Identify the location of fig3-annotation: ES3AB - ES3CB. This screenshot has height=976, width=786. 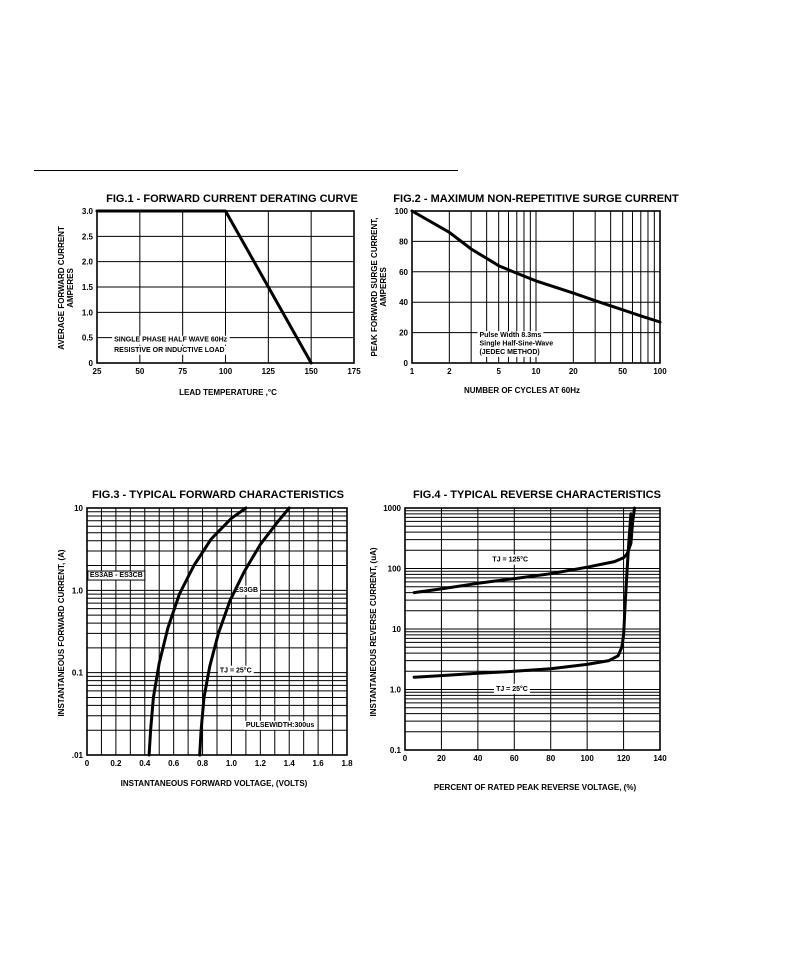
(116, 575).